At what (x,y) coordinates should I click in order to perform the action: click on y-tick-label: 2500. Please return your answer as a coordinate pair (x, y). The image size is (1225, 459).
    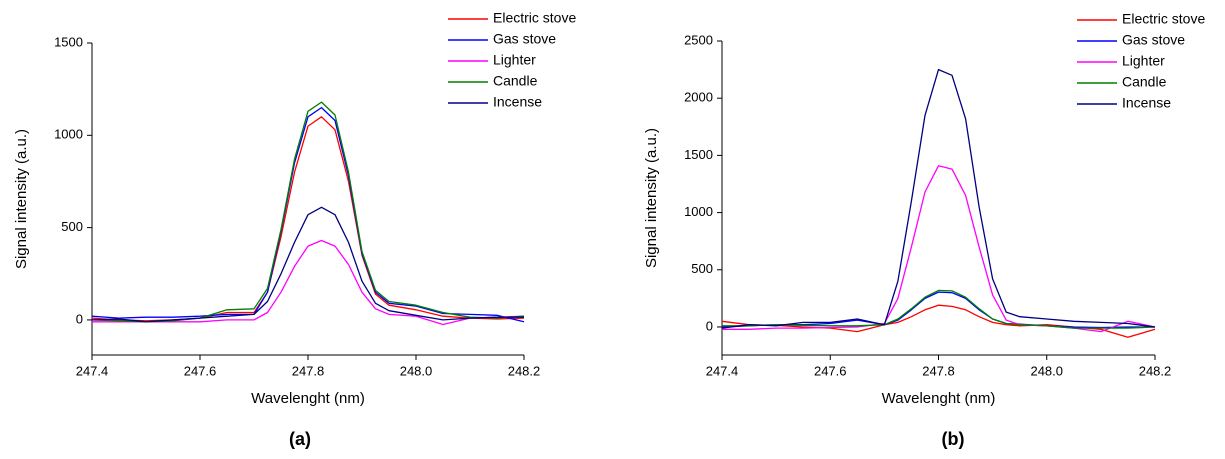
    Looking at the image, I should click on (698, 39).